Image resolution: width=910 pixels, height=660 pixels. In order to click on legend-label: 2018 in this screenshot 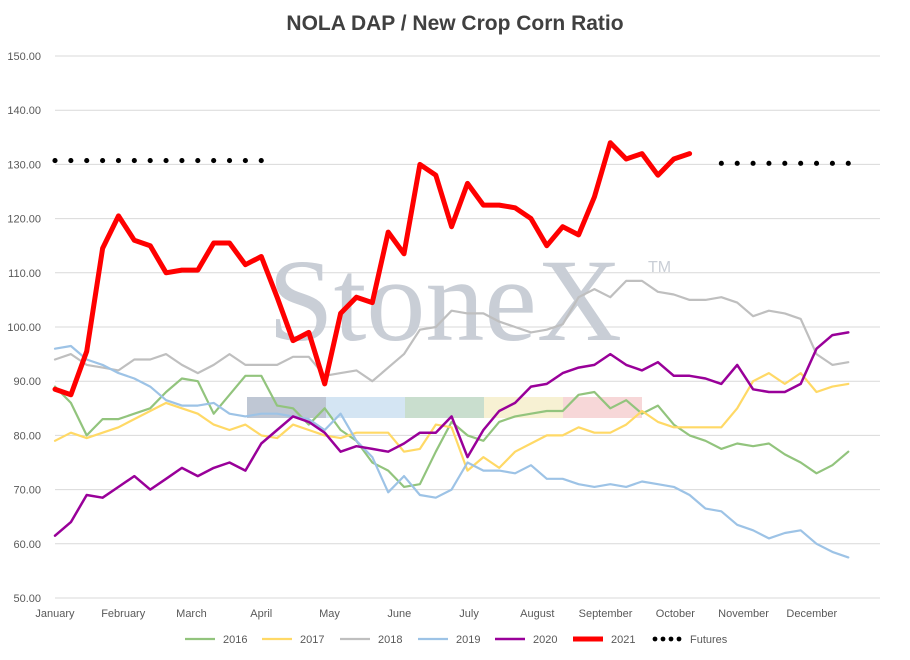, I will do `click(390, 640)`.